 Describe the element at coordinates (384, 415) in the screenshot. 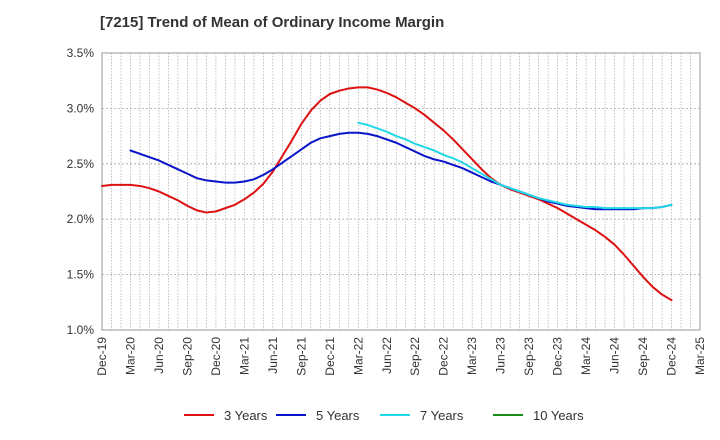

I see `legend: 3 Years 5 Years 7 Years 10 Years` at that location.